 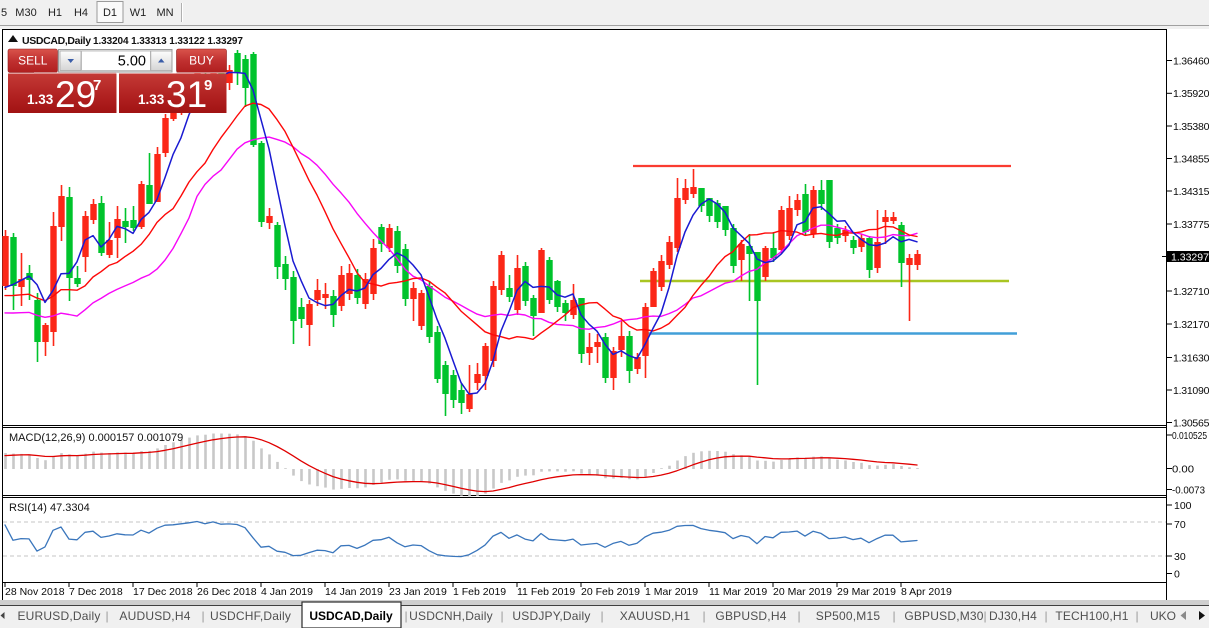 What do you see at coordinates (802, 592) in the screenshot?
I see `svg-text: 20 Mar 2019` at bounding box center [802, 592].